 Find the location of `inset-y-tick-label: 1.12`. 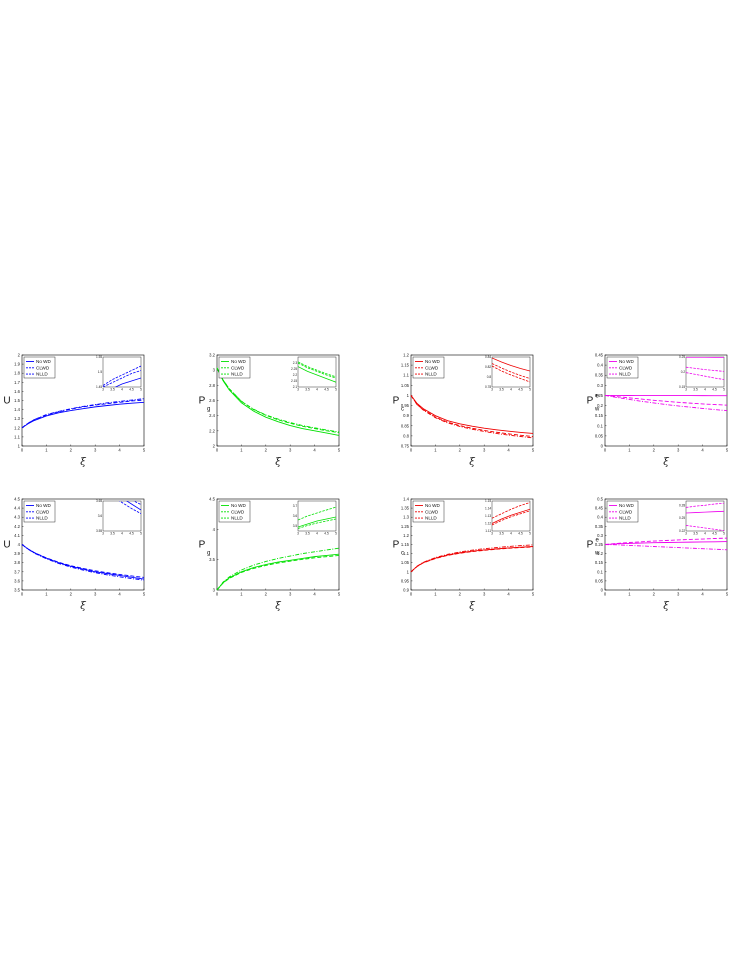

inset-y-tick-label: 1.12 is located at coordinates (488, 524).